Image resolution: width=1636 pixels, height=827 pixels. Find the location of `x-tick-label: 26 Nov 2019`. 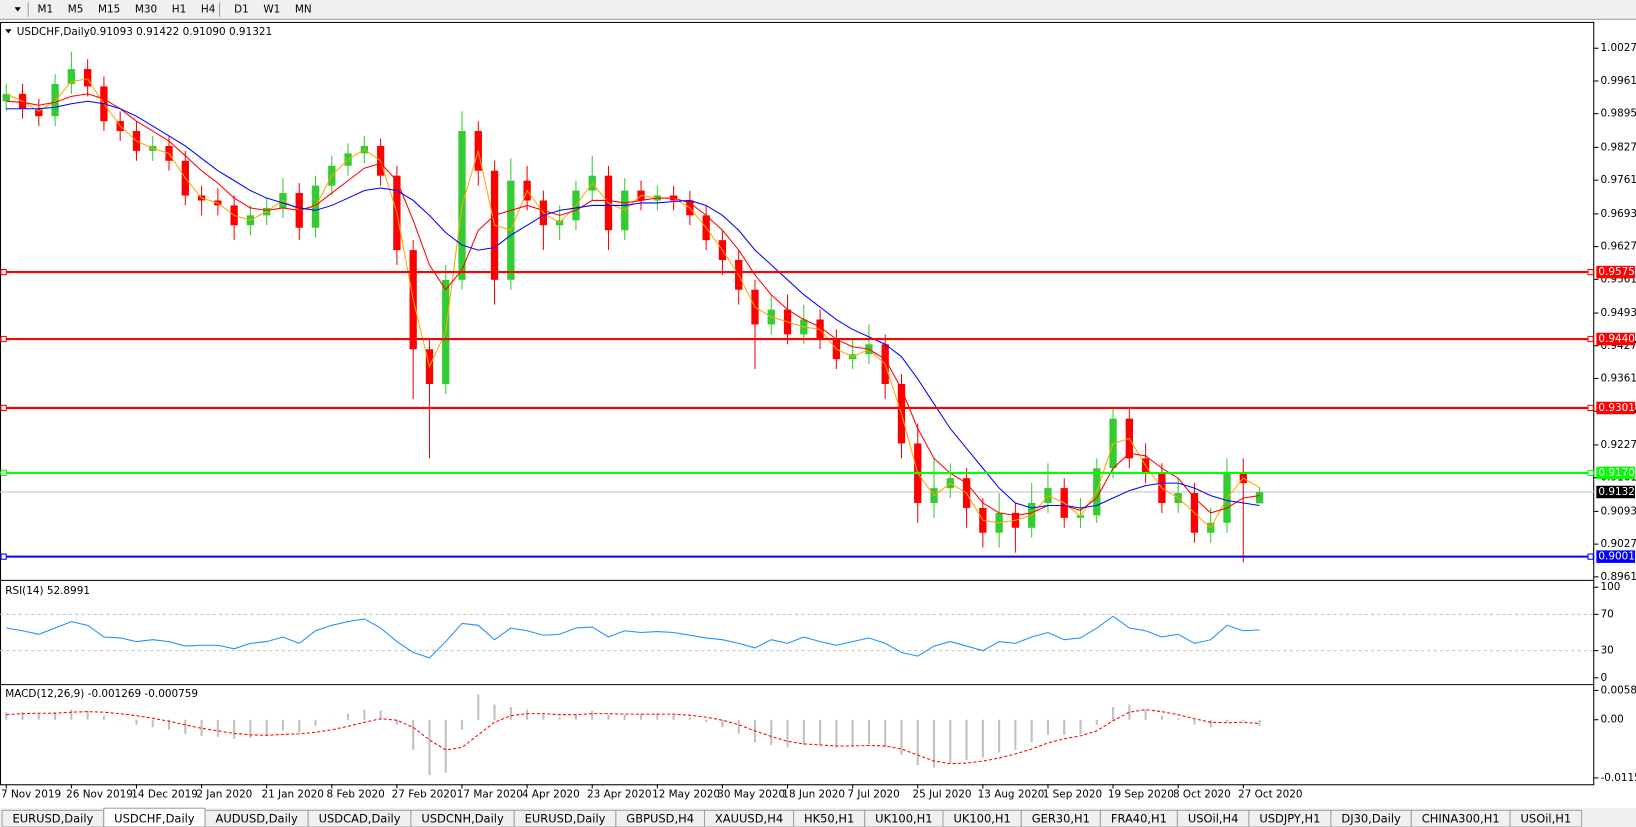

x-tick-label: 26 Nov 2019 is located at coordinates (99, 795).